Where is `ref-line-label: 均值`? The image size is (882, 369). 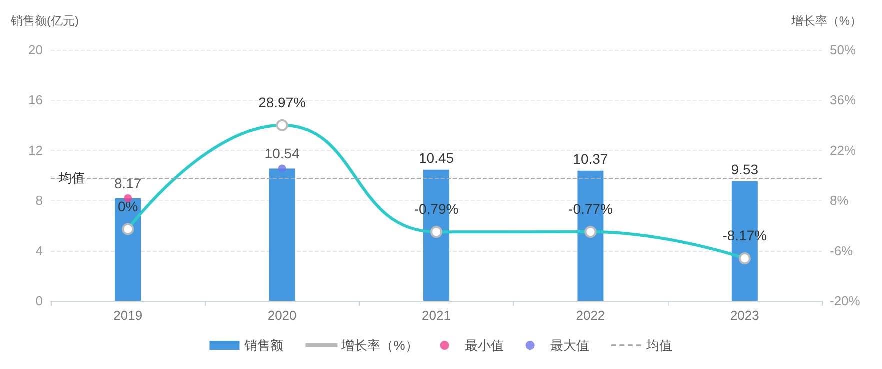 ref-line-label: 均值 is located at coordinates (71, 178).